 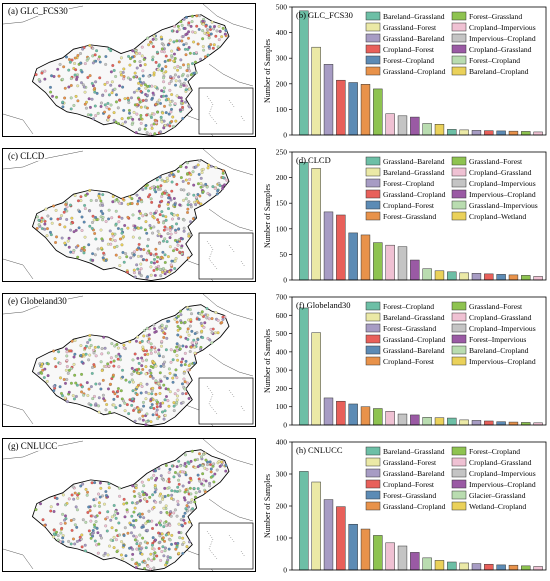 I want to click on legend-entry: Cropland–Forest, so click(x=409, y=205).